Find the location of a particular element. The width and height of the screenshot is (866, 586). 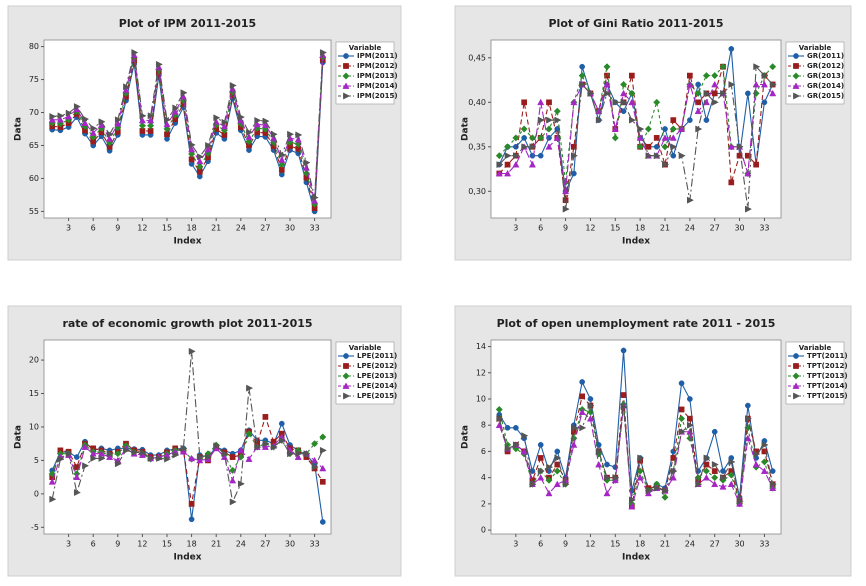

y-tick-label: 0,45 is located at coordinates (477, 57).